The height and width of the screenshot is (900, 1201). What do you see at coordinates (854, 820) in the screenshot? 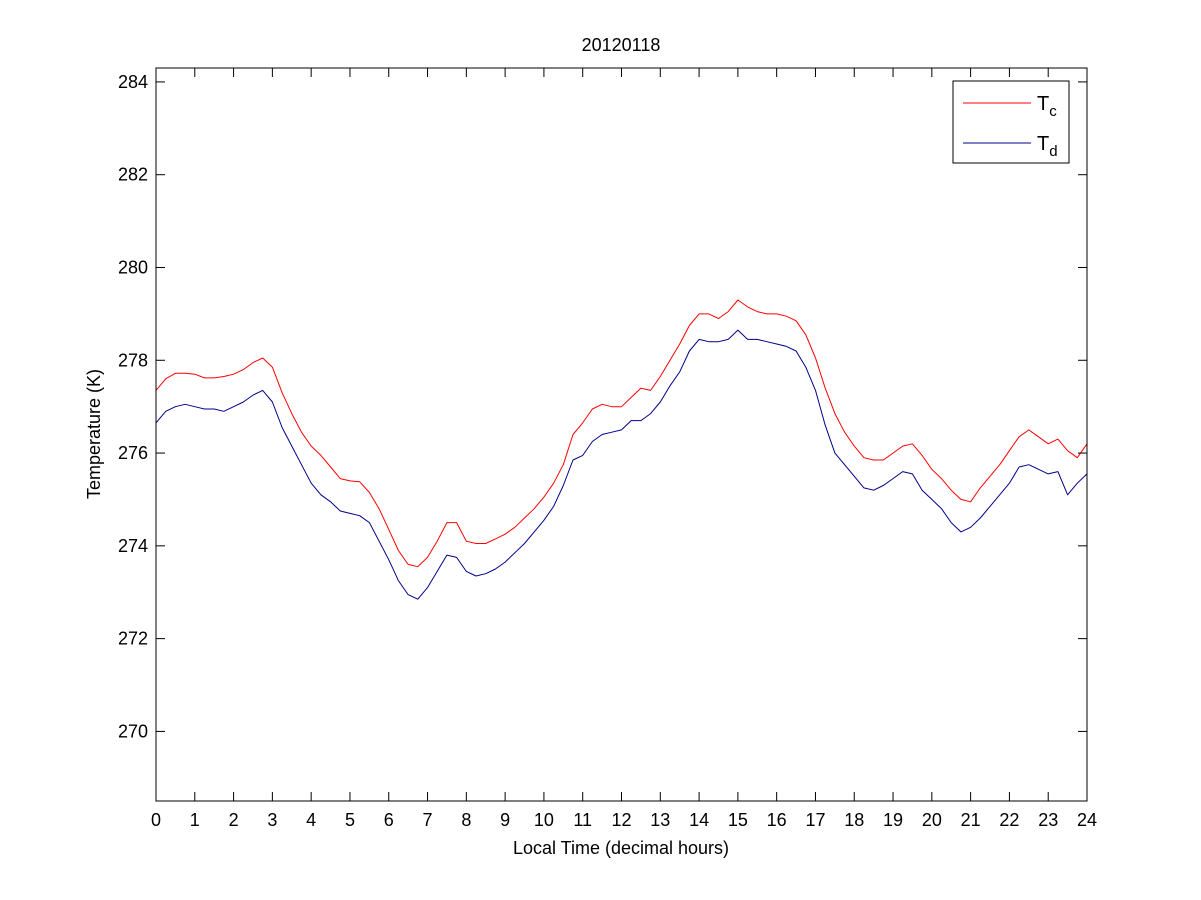
I see `x-tick-label: 18` at bounding box center [854, 820].